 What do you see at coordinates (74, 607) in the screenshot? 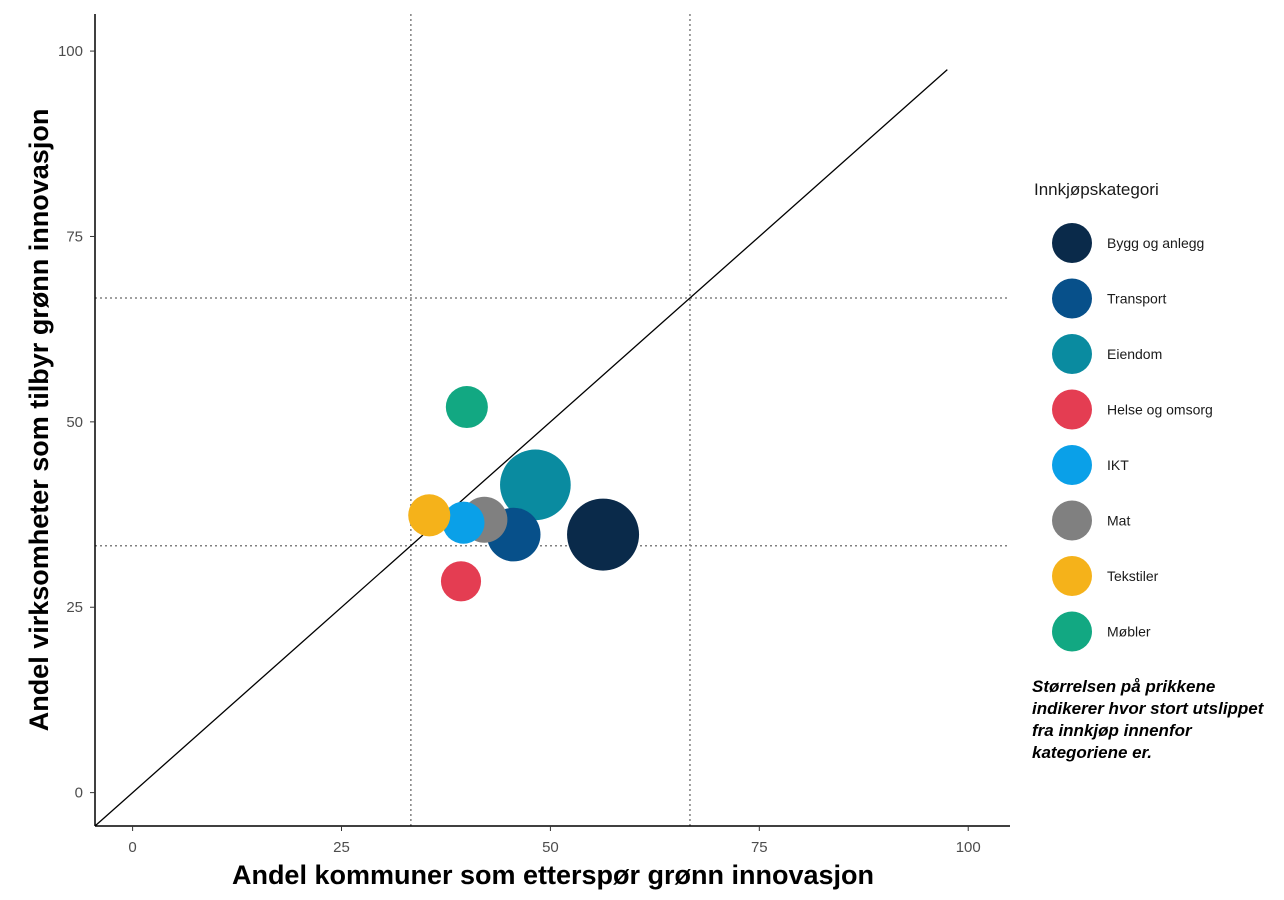
I see `y-tick-label: 25` at bounding box center [74, 607].